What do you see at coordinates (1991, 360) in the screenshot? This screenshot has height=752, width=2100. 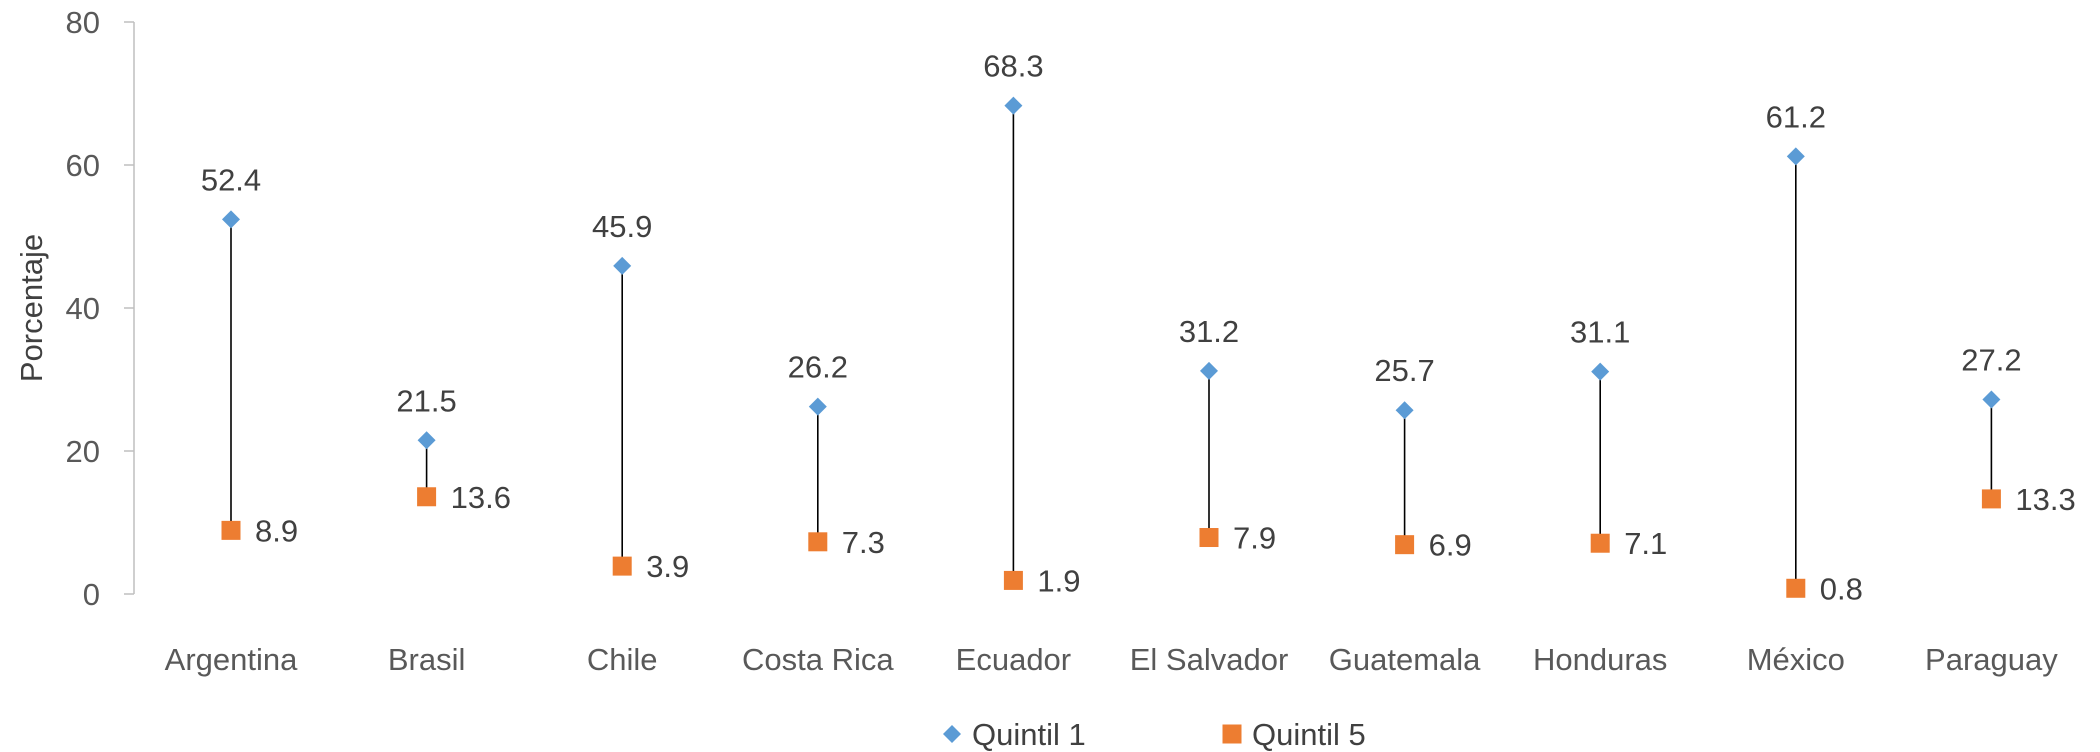 I see `quintil-1-label: 27.2` at bounding box center [1991, 360].